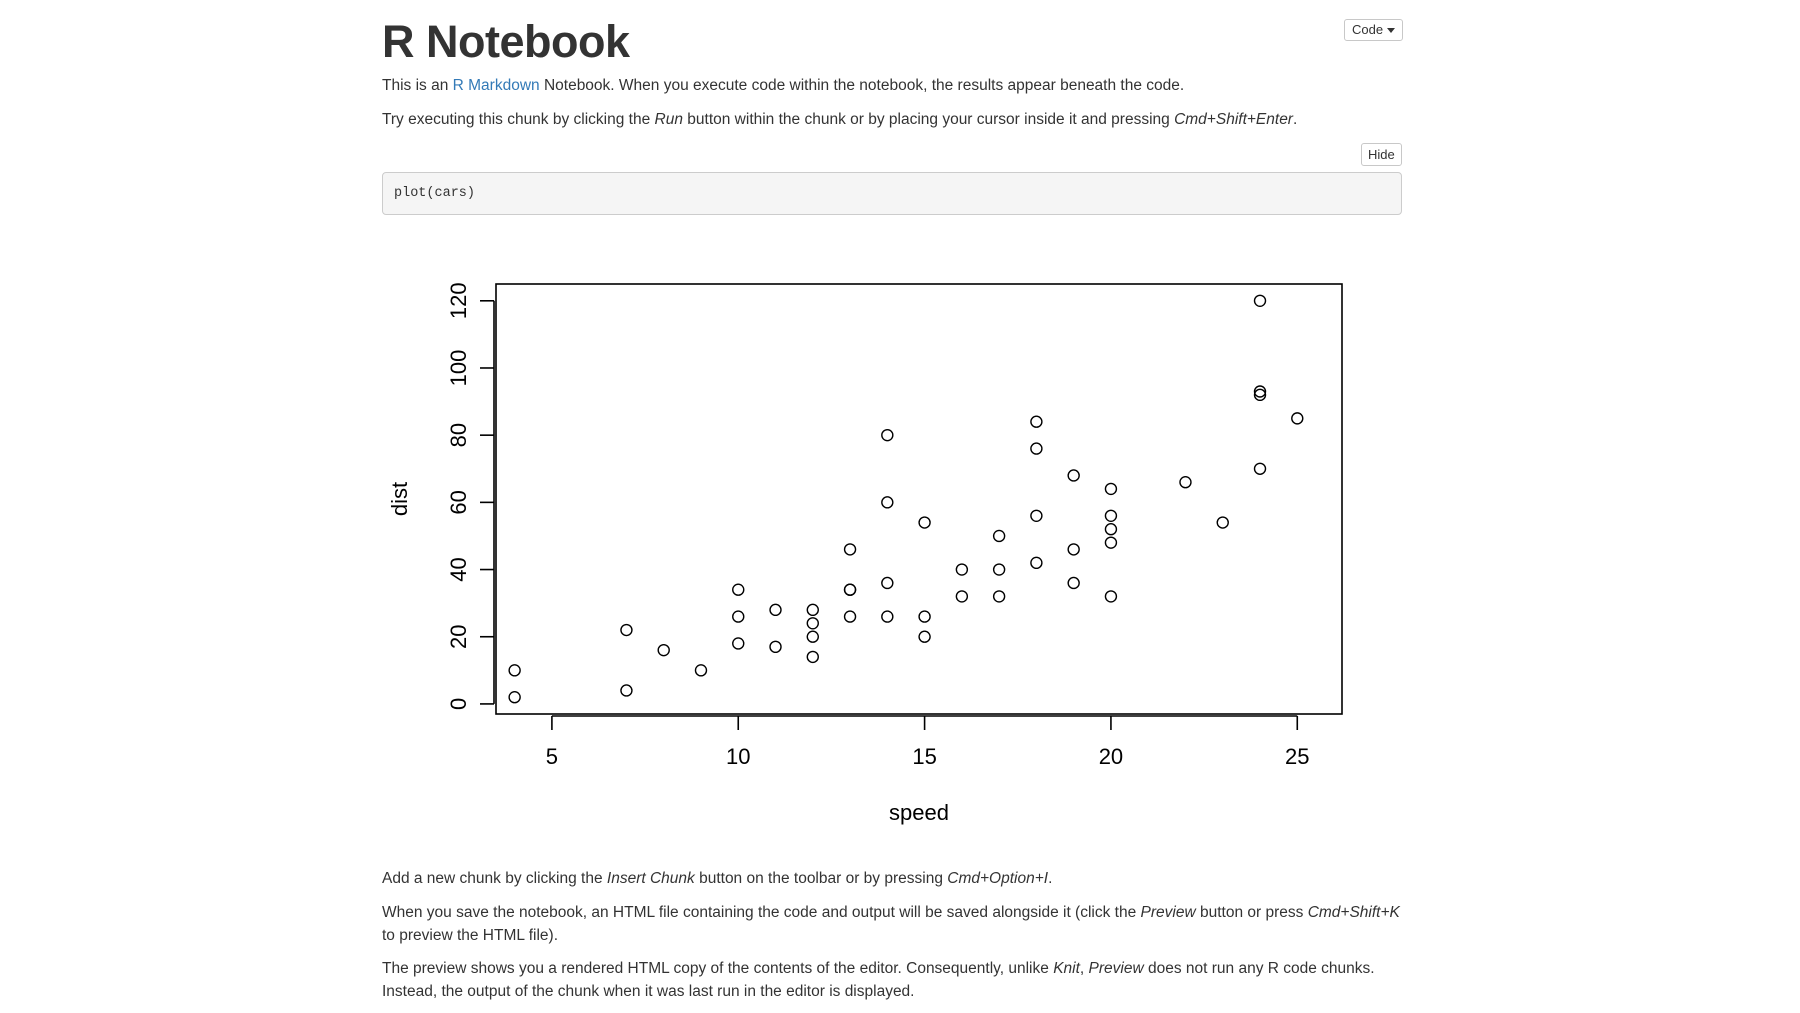 The height and width of the screenshot is (1013, 1800). I want to click on outro-p3-text-middle: button on the toolbar or by pressing, so click(821, 878).